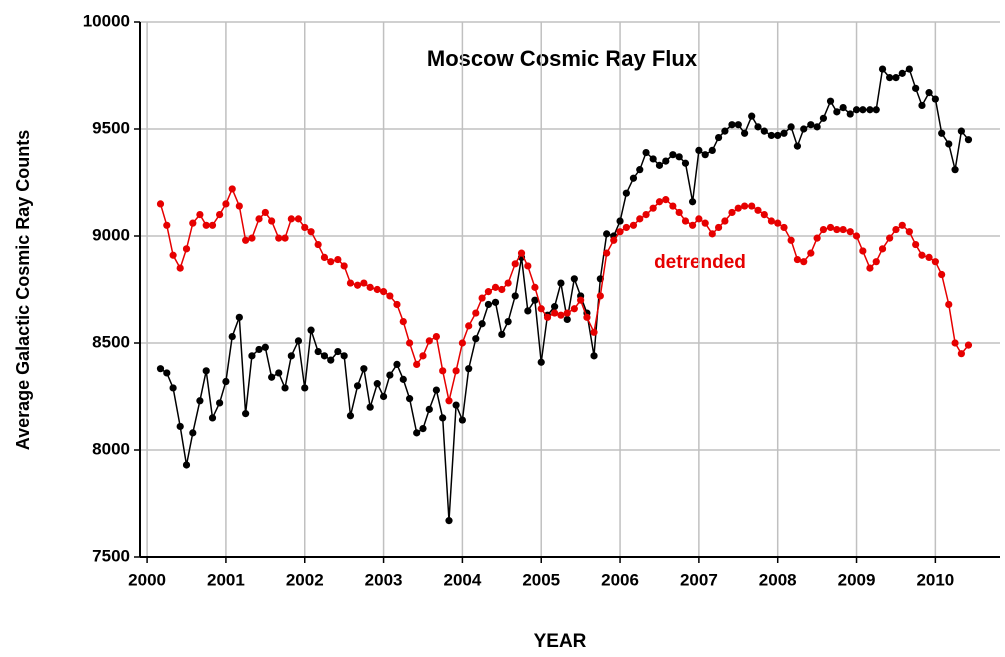  What do you see at coordinates (111, 234) in the screenshot?
I see `y-tick-label: 9000` at bounding box center [111, 234].